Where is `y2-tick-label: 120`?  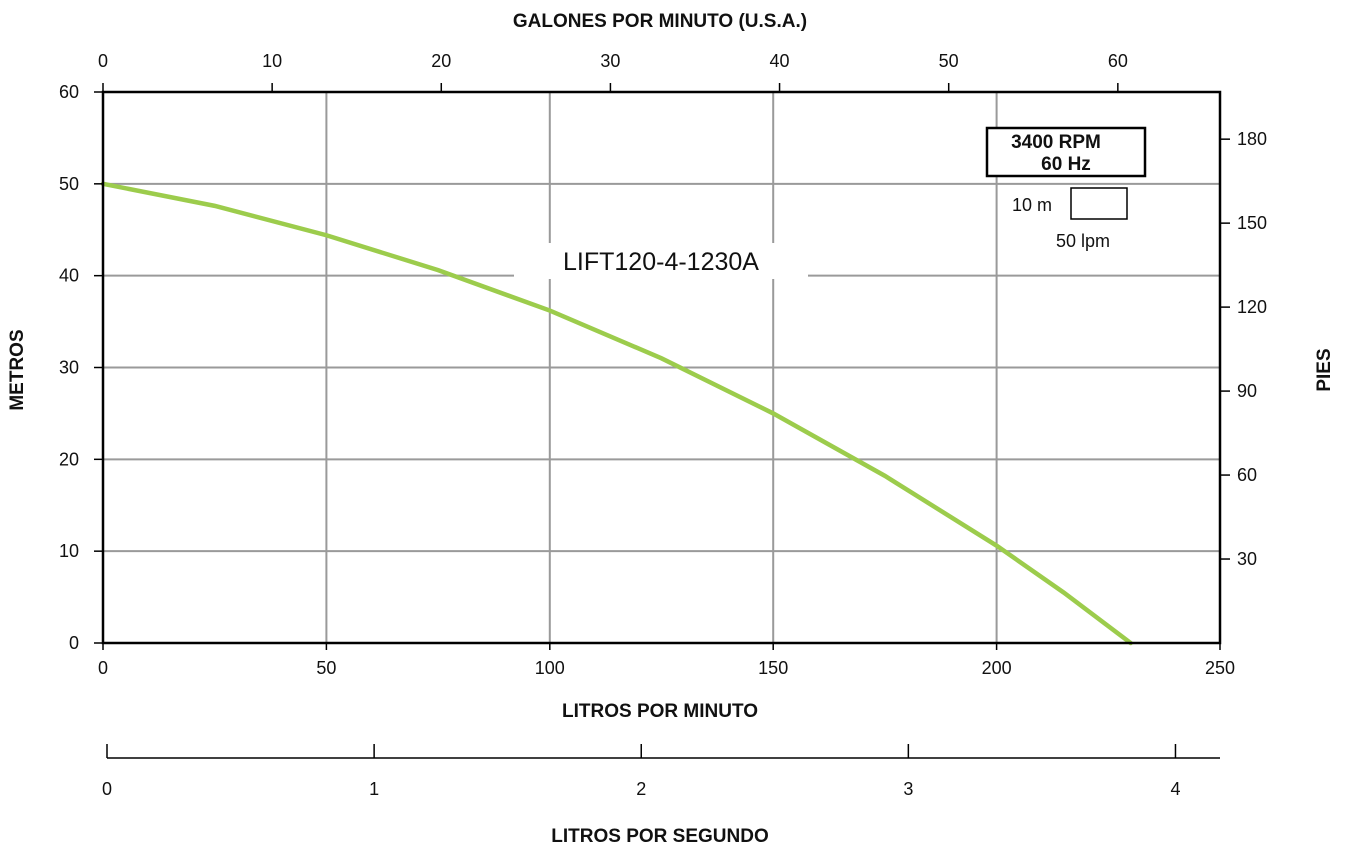 y2-tick-label: 120 is located at coordinates (1252, 307).